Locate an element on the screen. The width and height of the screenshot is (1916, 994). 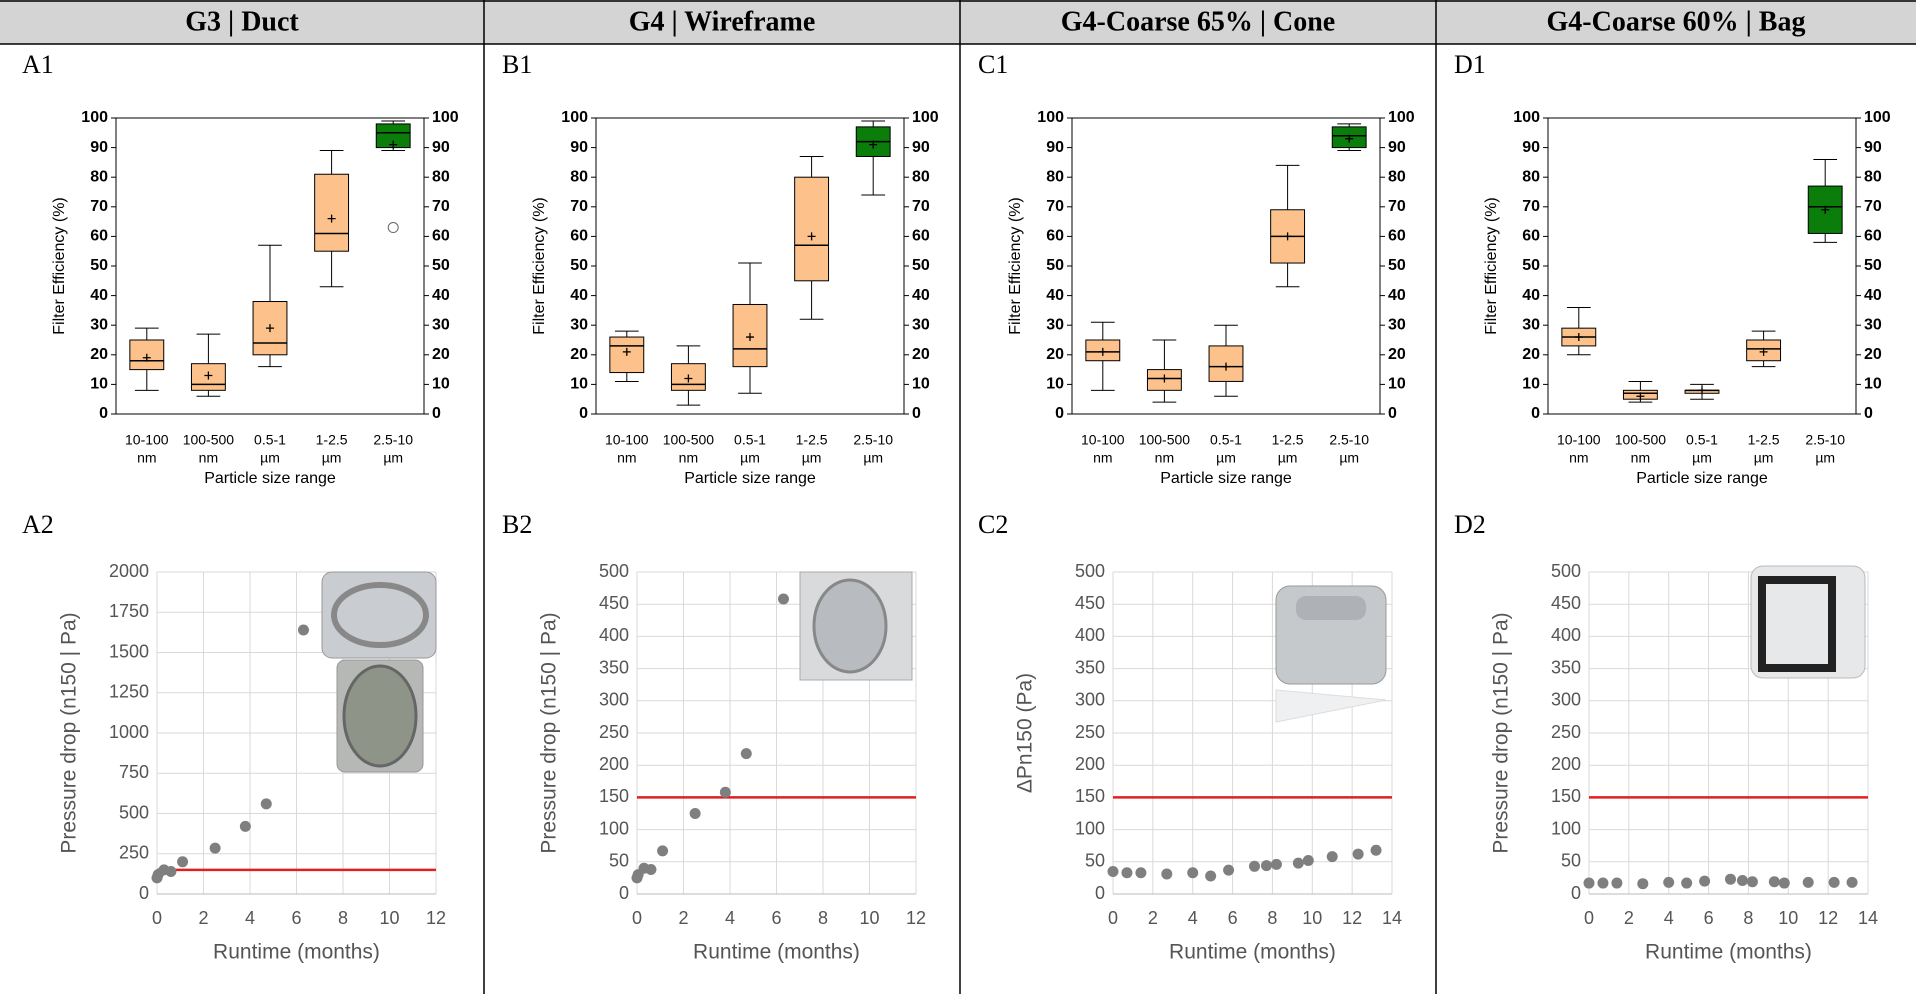
y-tick-label: 150 is located at coordinates (1566, 796).